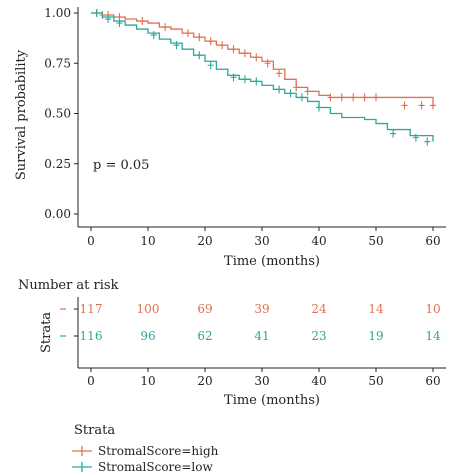 This screenshot has height=474, width=474. I want to click on y-tick-label: 0.00, so click(57, 214).